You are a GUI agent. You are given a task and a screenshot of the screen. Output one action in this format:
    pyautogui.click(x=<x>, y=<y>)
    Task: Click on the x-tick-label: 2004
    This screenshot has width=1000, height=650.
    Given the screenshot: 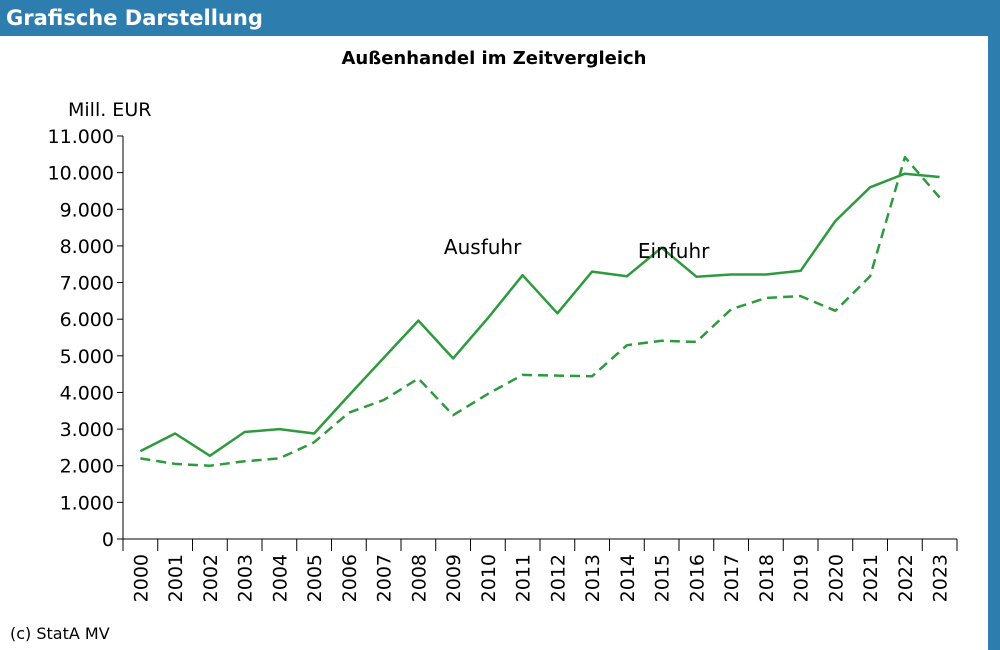 What is the action you would take?
    pyautogui.click(x=280, y=578)
    